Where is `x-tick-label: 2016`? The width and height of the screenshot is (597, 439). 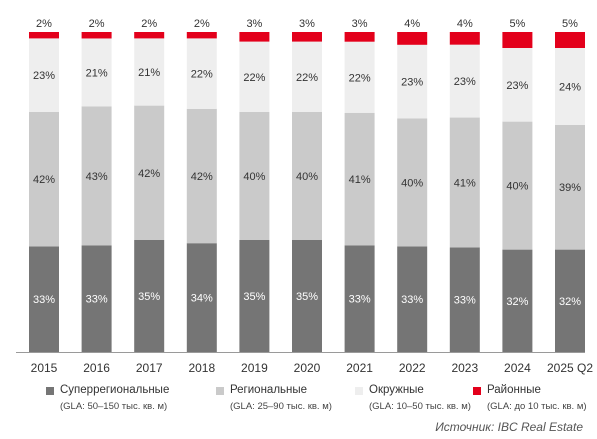
x-tick-label: 2016 is located at coordinates (96, 368).